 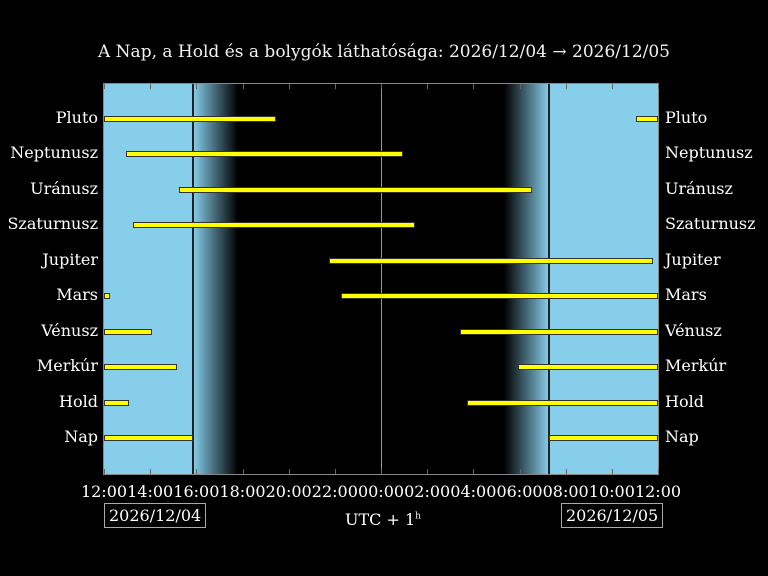 What do you see at coordinates (684, 401) in the screenshot?
I see `row-label-right: Hold` at bounding box center [684, 401].